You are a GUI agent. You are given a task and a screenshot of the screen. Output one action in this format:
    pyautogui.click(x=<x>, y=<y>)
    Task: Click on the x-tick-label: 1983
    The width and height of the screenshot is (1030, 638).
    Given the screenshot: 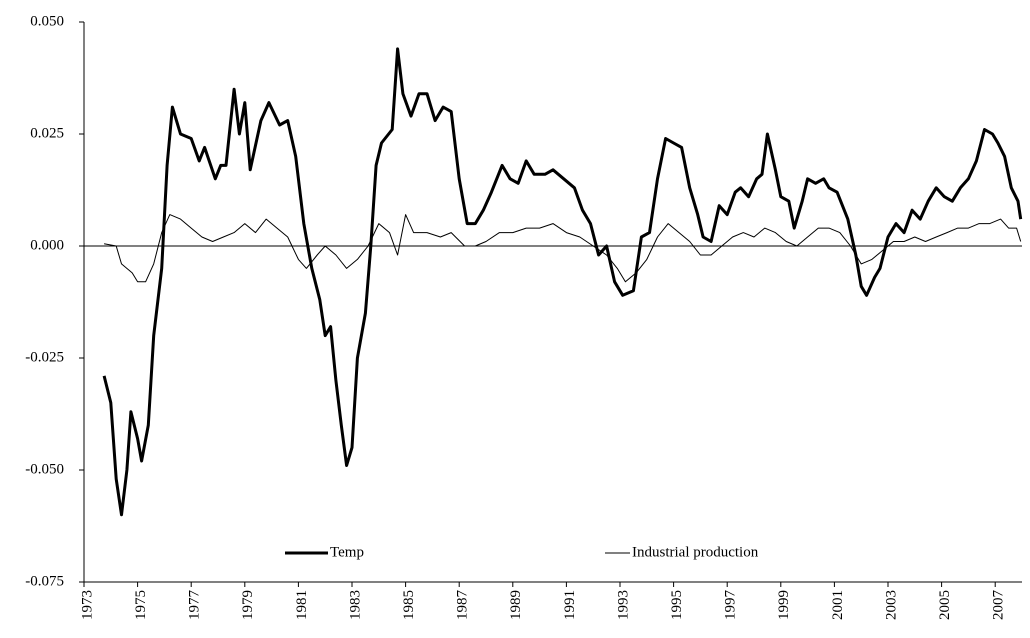 What is the action you would take?
    pyautogui.click(x=355, y=605)
    